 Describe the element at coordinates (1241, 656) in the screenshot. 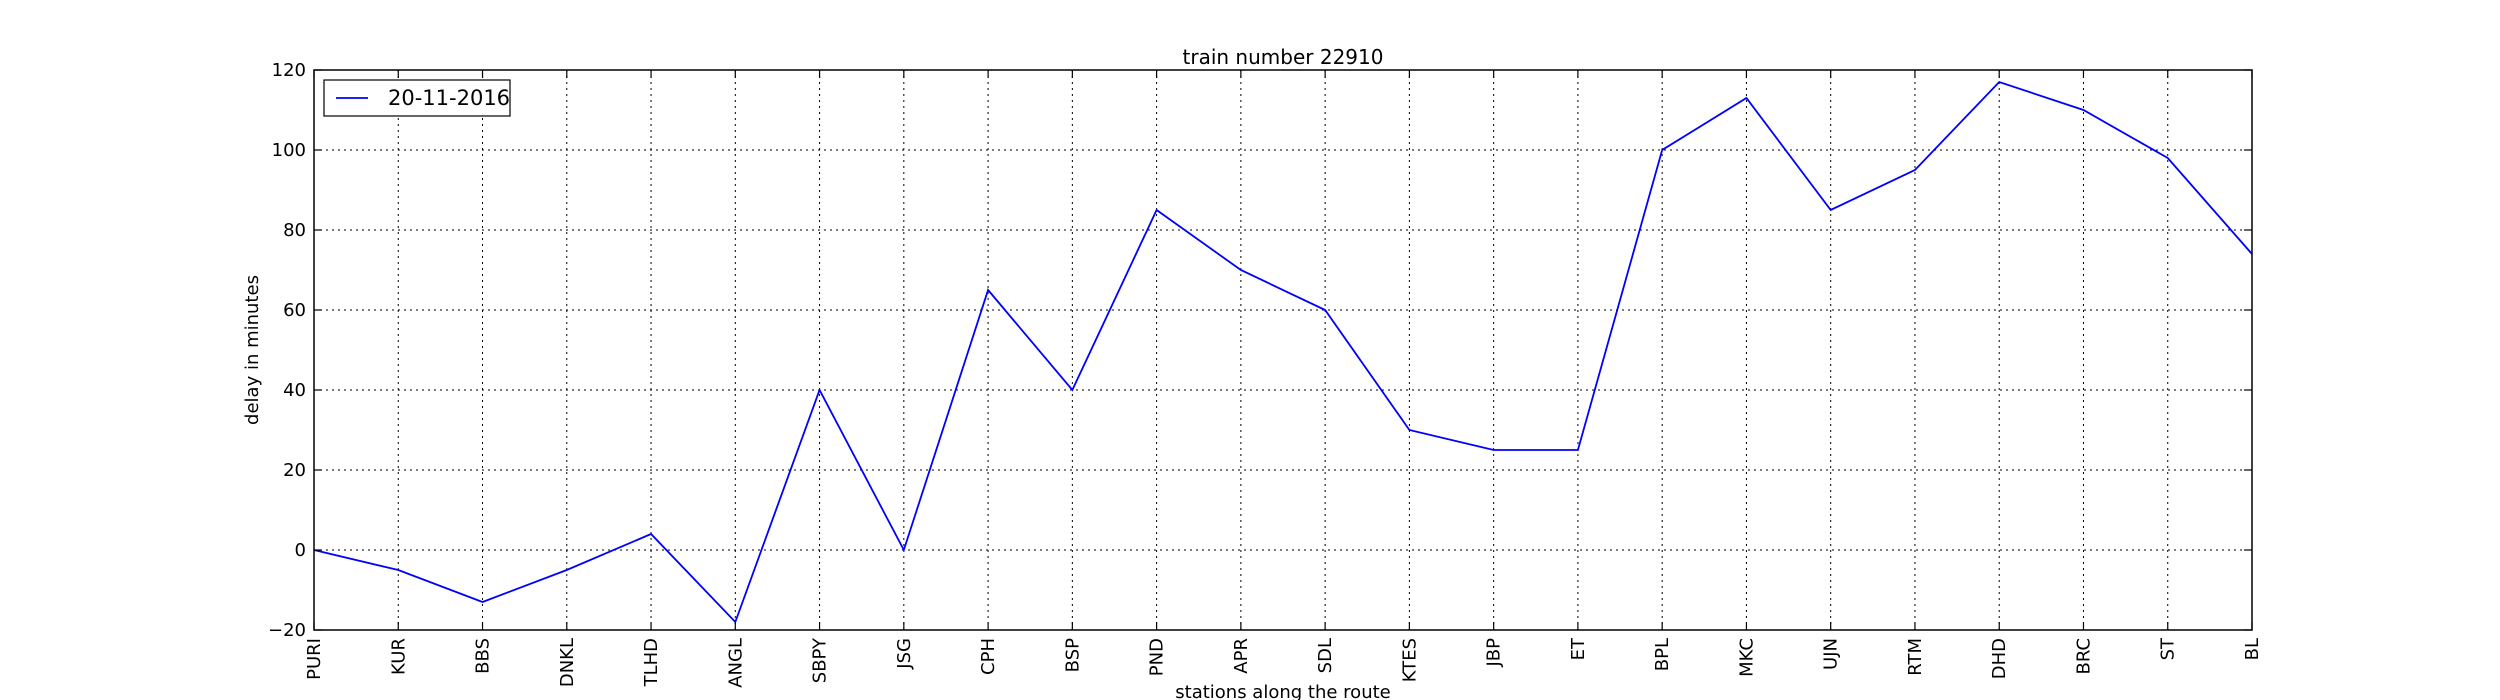

I see `x-tick-label: APR` at that location.